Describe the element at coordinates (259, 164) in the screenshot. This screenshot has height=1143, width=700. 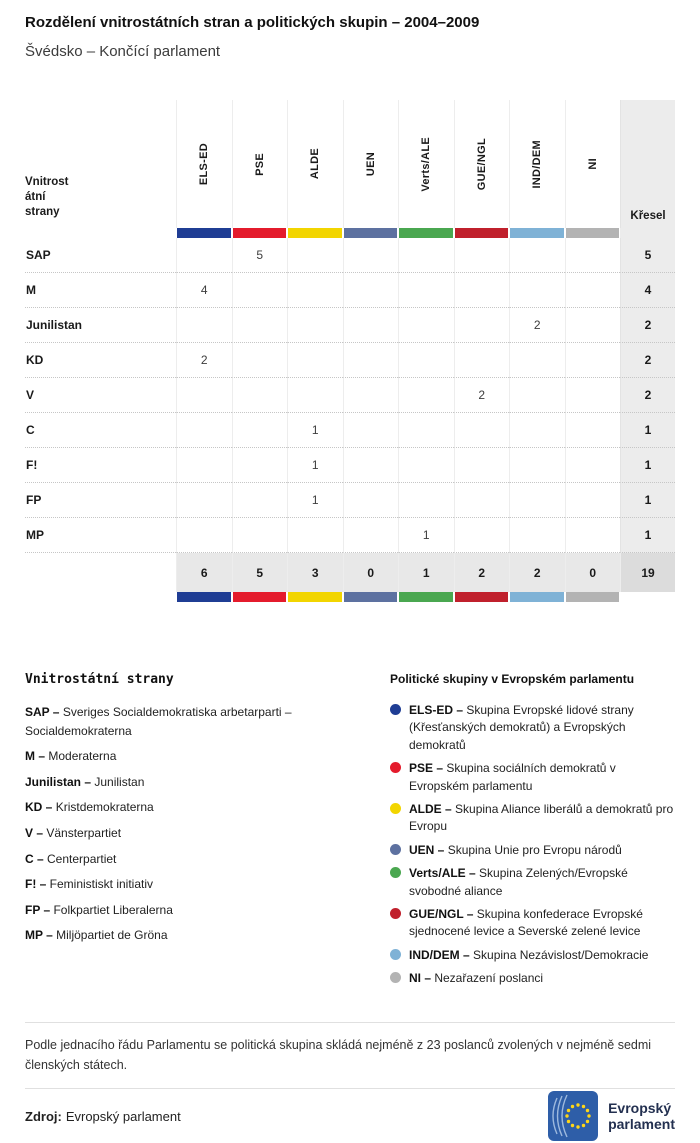
I see `column-header-pse: PSE` at that location.